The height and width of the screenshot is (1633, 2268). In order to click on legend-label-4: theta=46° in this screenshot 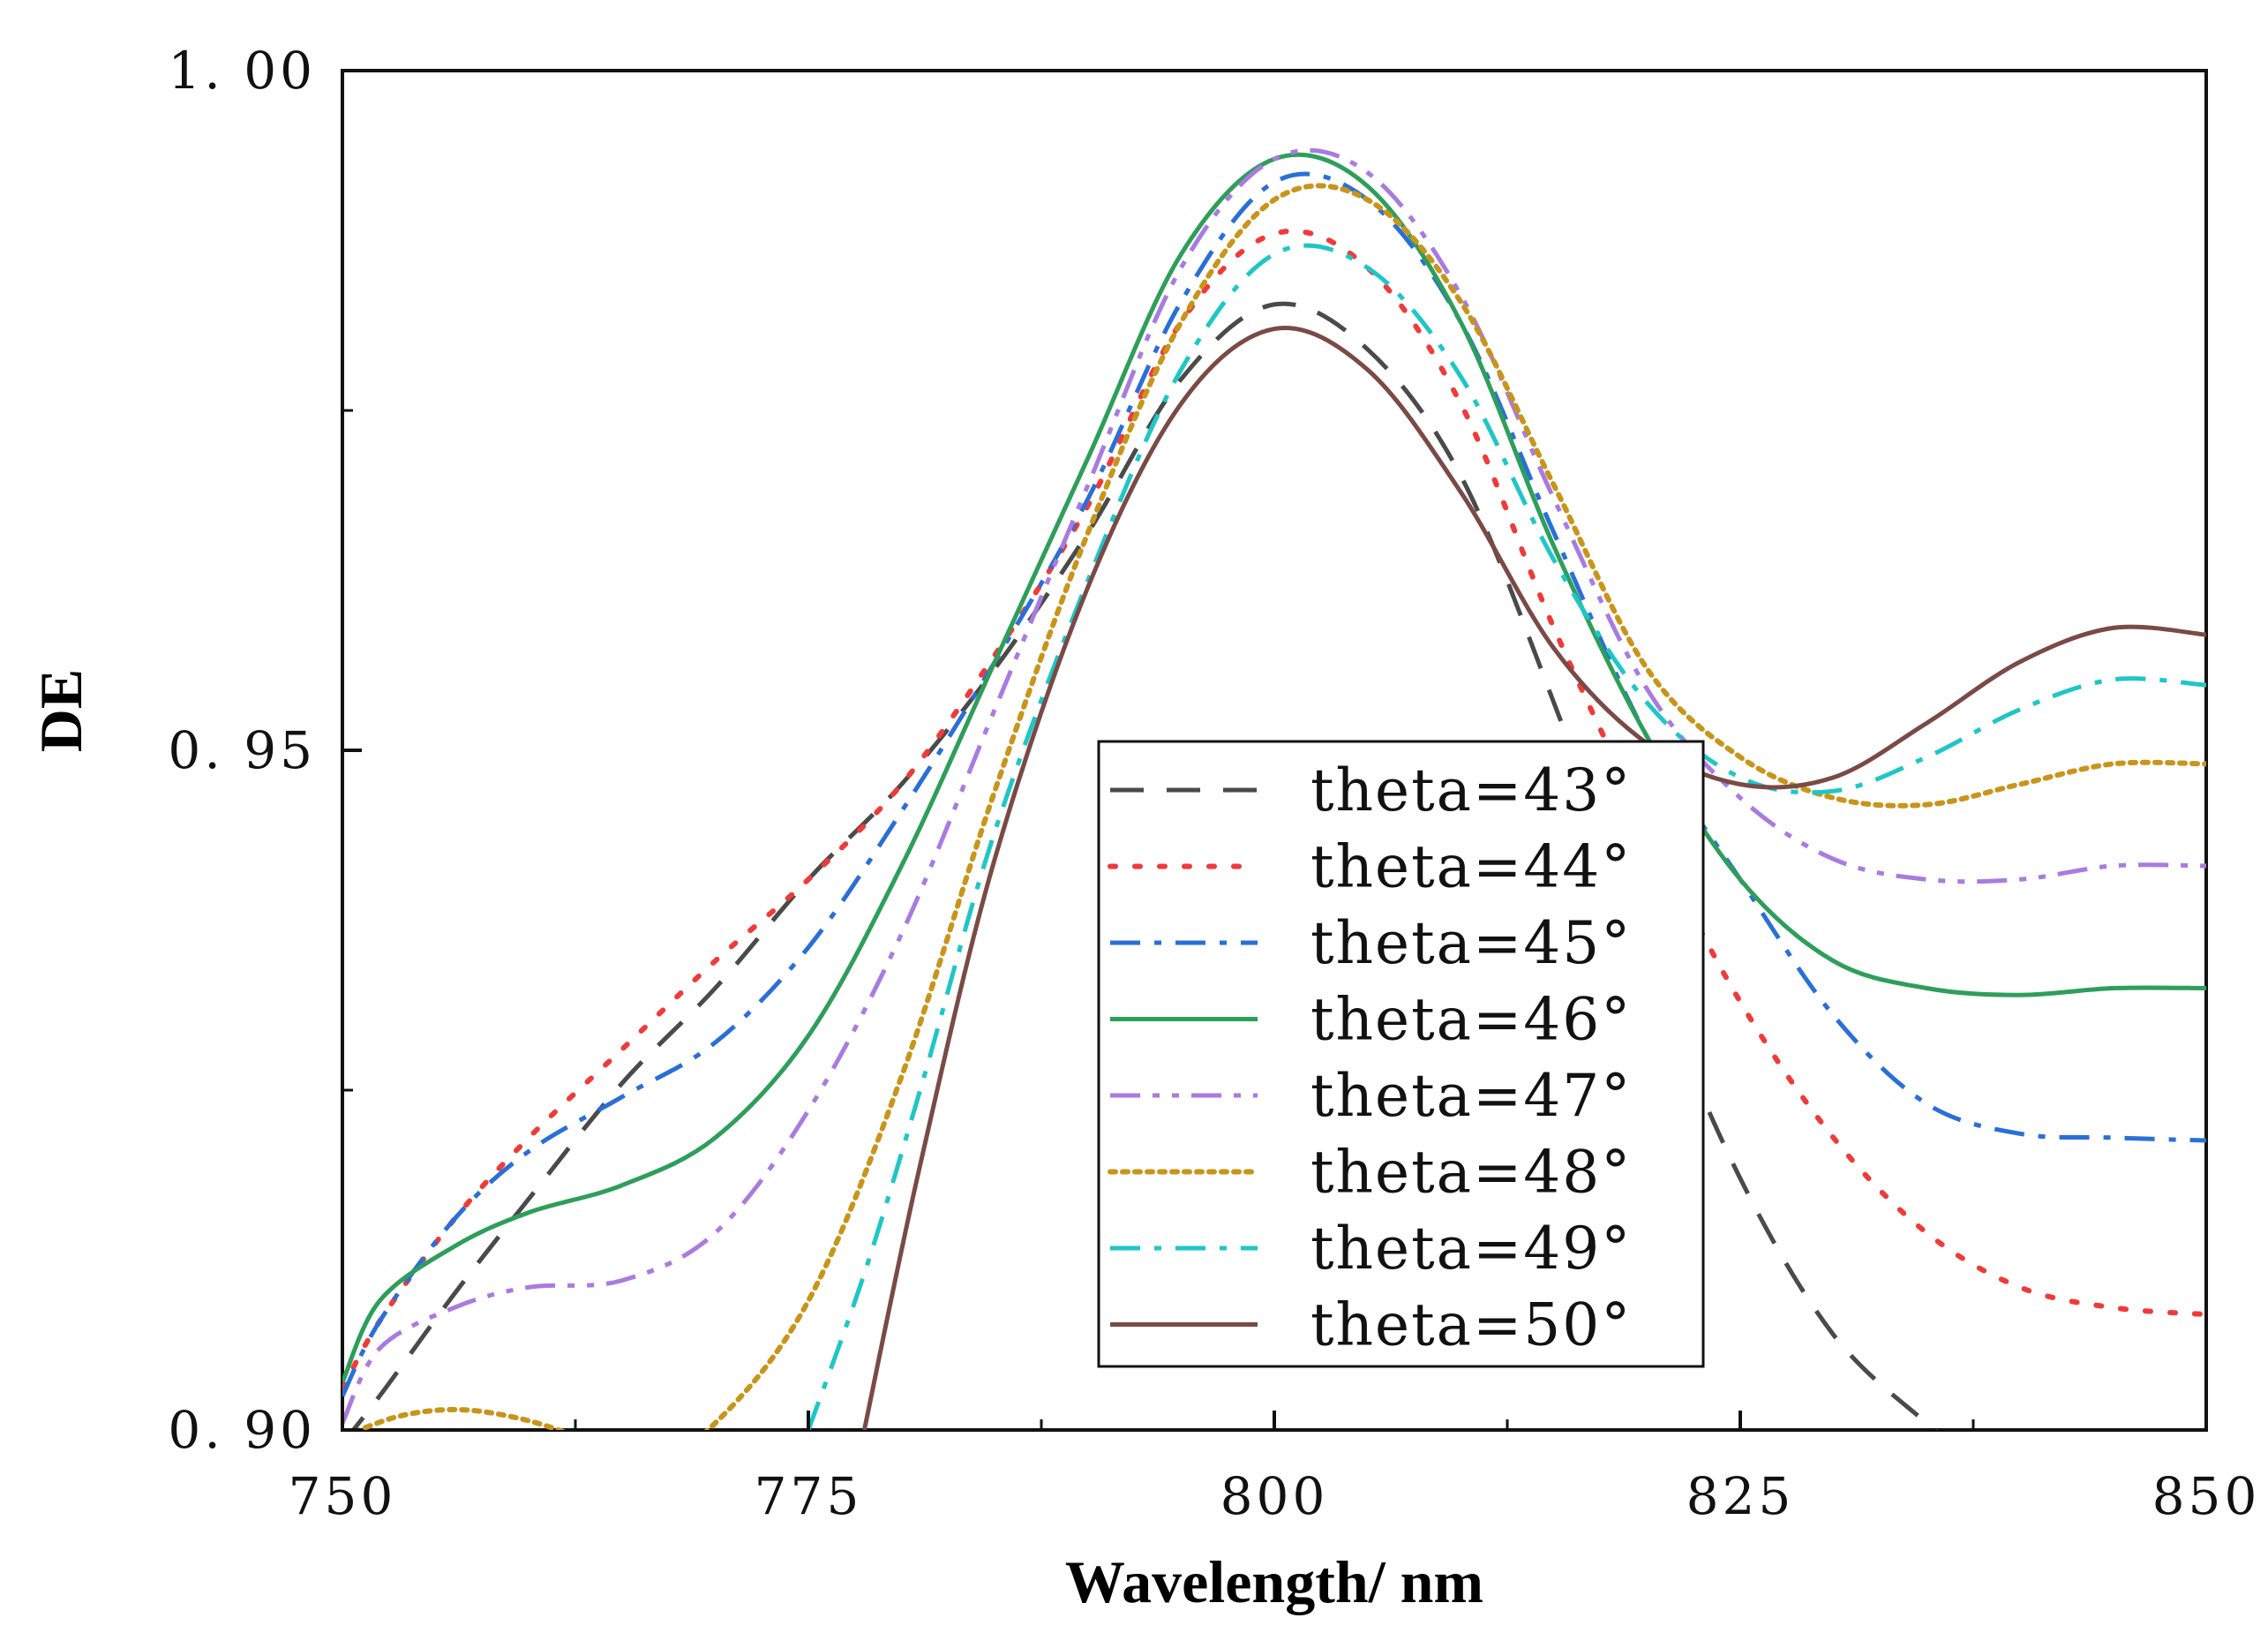, I will do `click(1471, 1020)`.